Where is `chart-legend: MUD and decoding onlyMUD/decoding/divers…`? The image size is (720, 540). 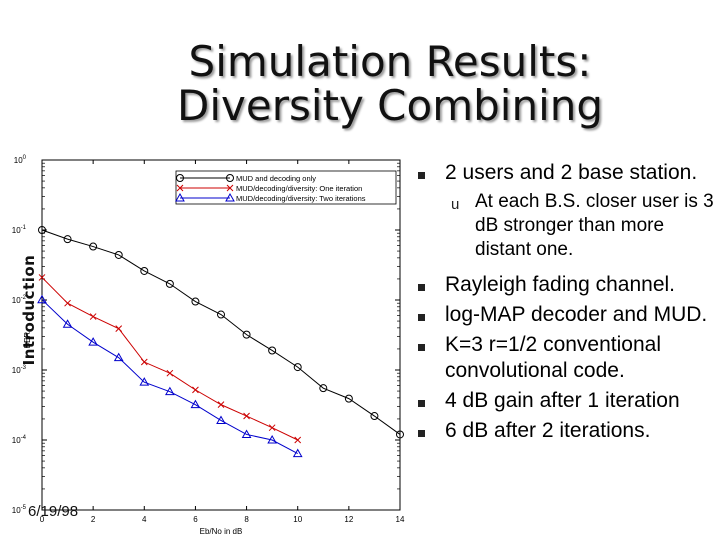 chart-legend: MUD and decoding onlyMUD/decoding/divers… is located at coordinates (286, 187).